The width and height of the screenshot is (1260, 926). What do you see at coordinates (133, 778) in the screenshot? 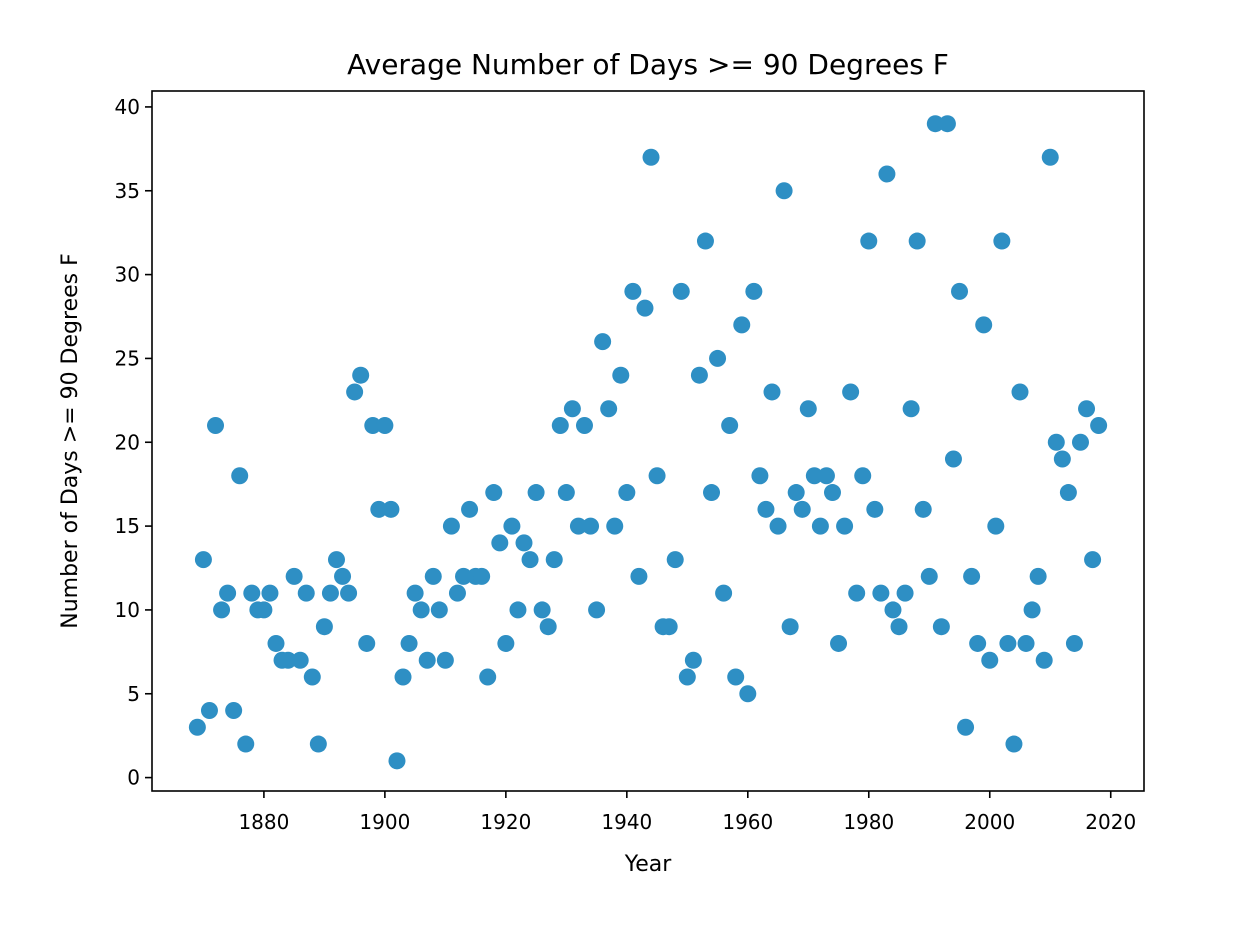
I see `y-tick-label: 0` at bounding box center [133, 778].